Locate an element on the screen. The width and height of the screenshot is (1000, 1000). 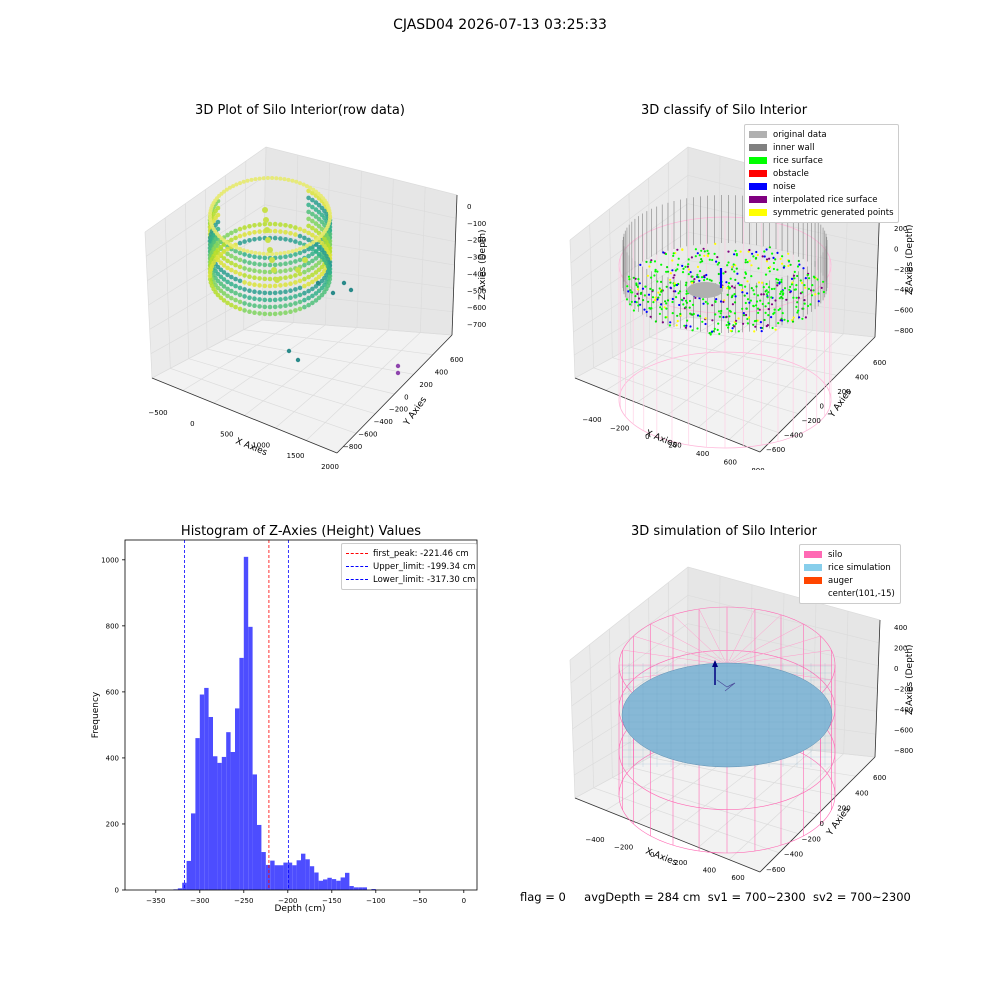
z-tick-label: −200 is located at coordinates (903, 690).